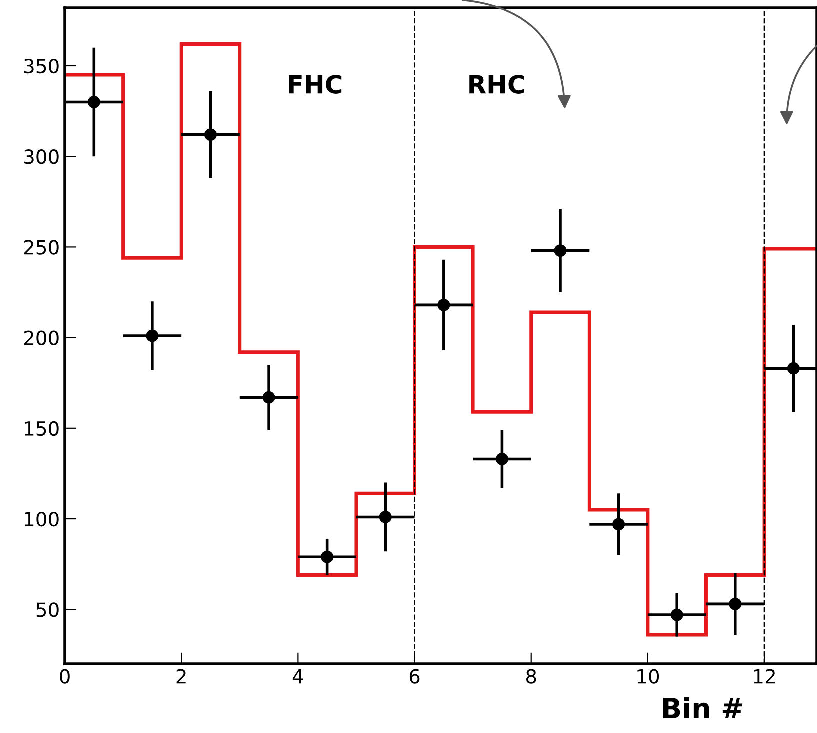  What do you see at coordinates (65, 676) in the screenshot?
I see `x-tick-label: 0` at bounding box center [65, 676].